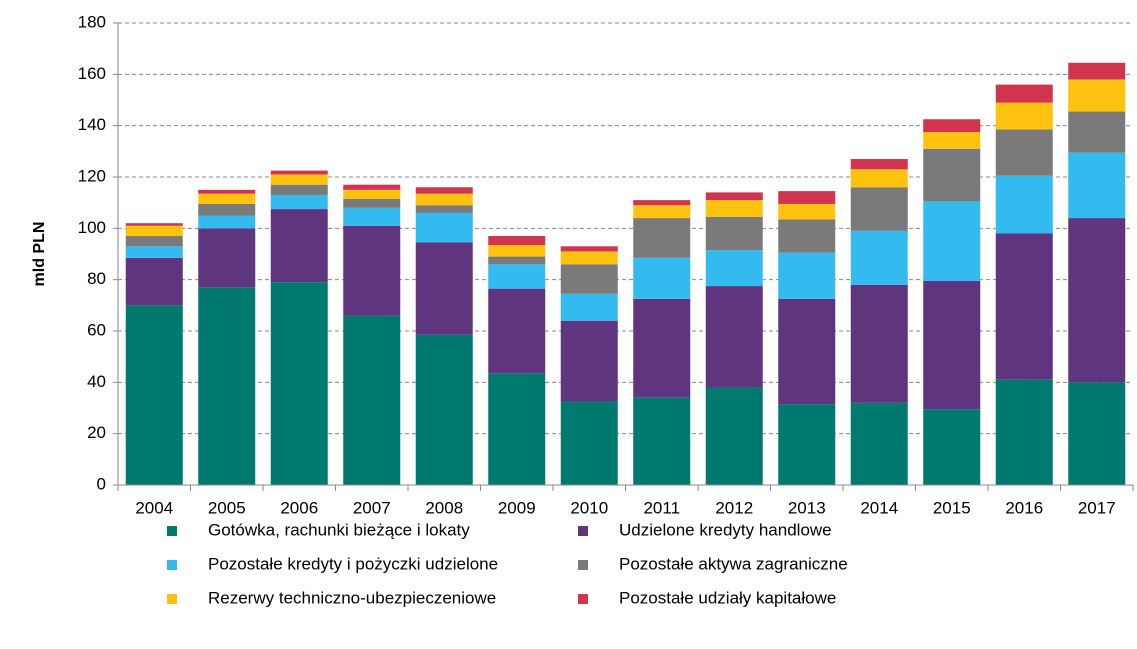  Describe the element at coordinates (96, 432) in the screenshot. I see `y-tick-label: 20` at that location.